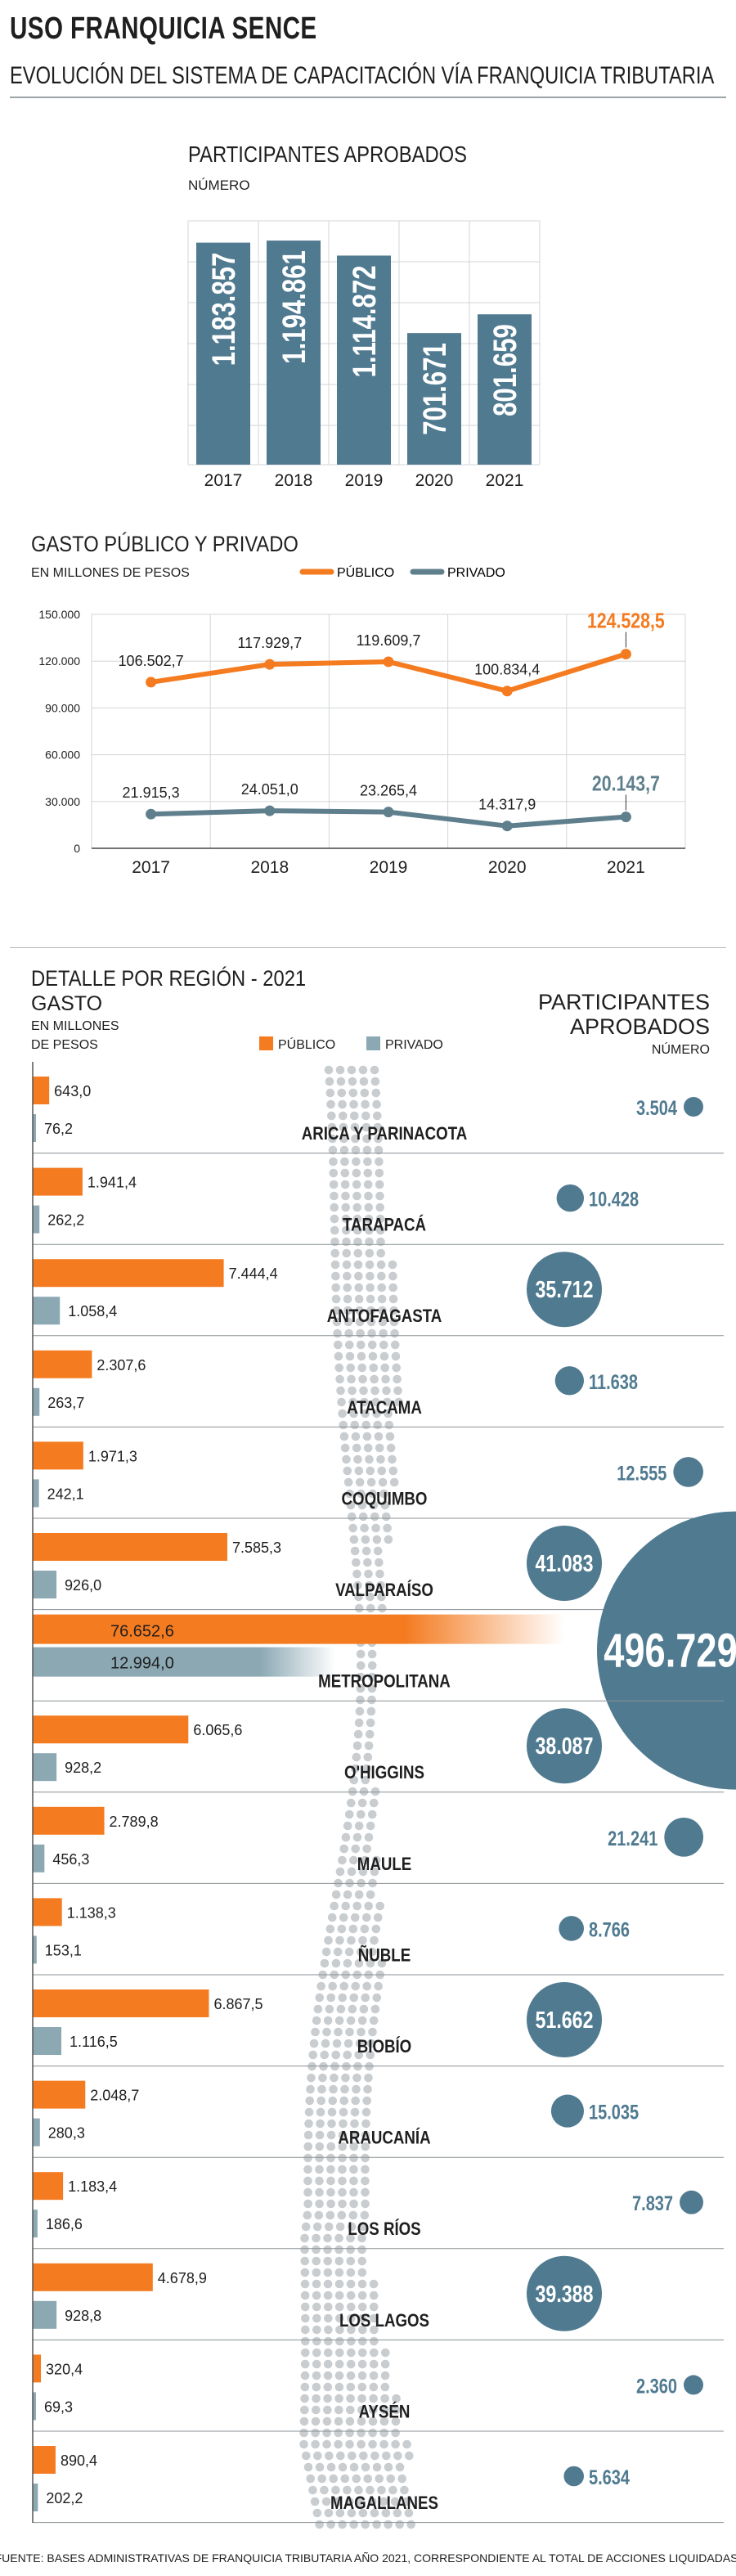 This screenshot has width=736, height=2576. What do you see at coordinates (507, 691) in the screenshot?
I see `series-point` at bounding box center [507, 691].